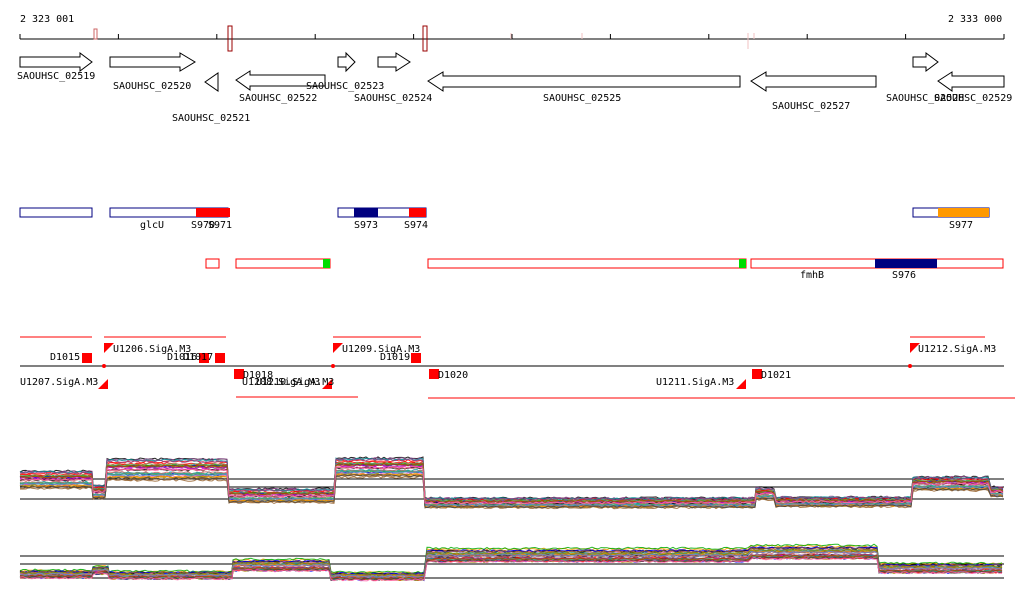  I want to click on promoter-label: U1209.SigA.M3, so click(381, 349).